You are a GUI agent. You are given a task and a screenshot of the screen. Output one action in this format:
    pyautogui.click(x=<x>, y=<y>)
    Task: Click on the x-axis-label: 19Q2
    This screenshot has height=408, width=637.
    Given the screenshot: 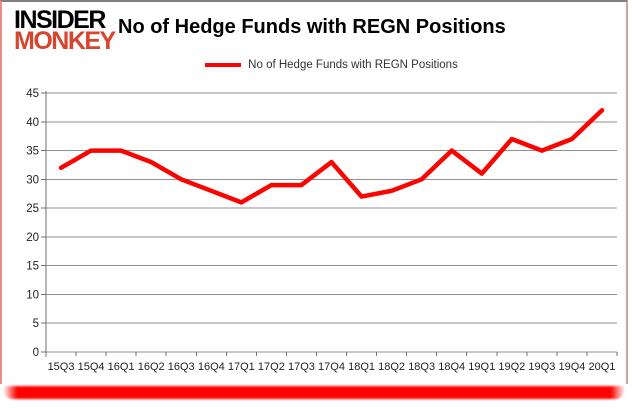 What is the action you would take?
    pyautogui.click(x=511, y=367)
    